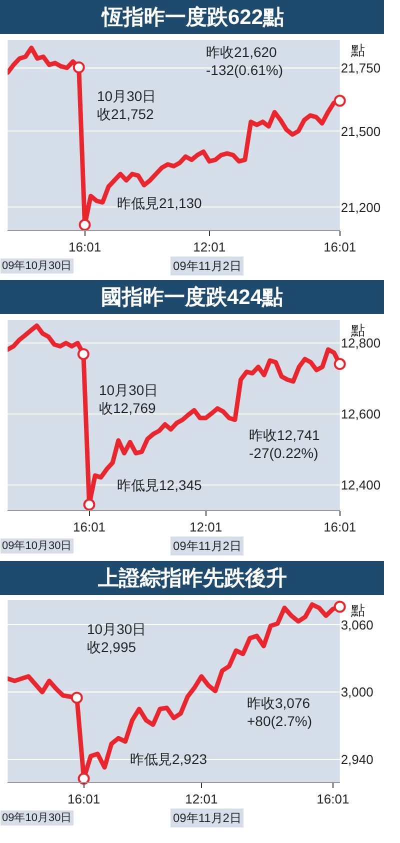 This screenshot has height=843, width=400. Describe the element at coordinates (357, 692) in the screenshot. I see `y-tick-label: 3,000` at that location.